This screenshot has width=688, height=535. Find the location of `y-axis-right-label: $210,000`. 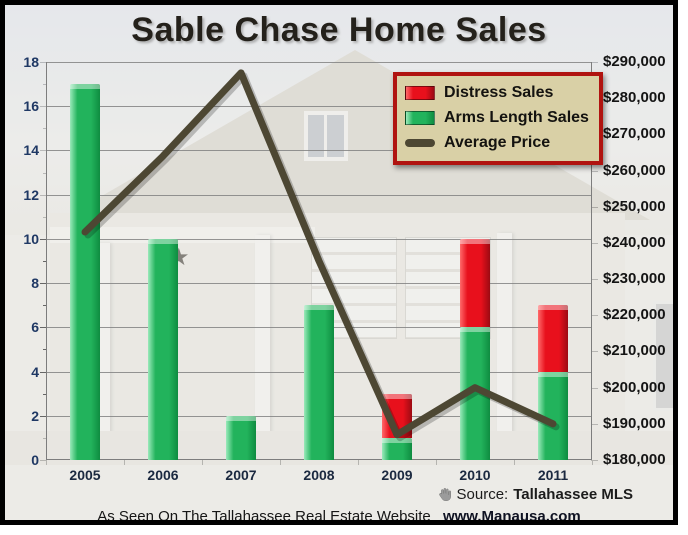

y-axis-right-label: $210,000 is located at coordinates (634, 351).